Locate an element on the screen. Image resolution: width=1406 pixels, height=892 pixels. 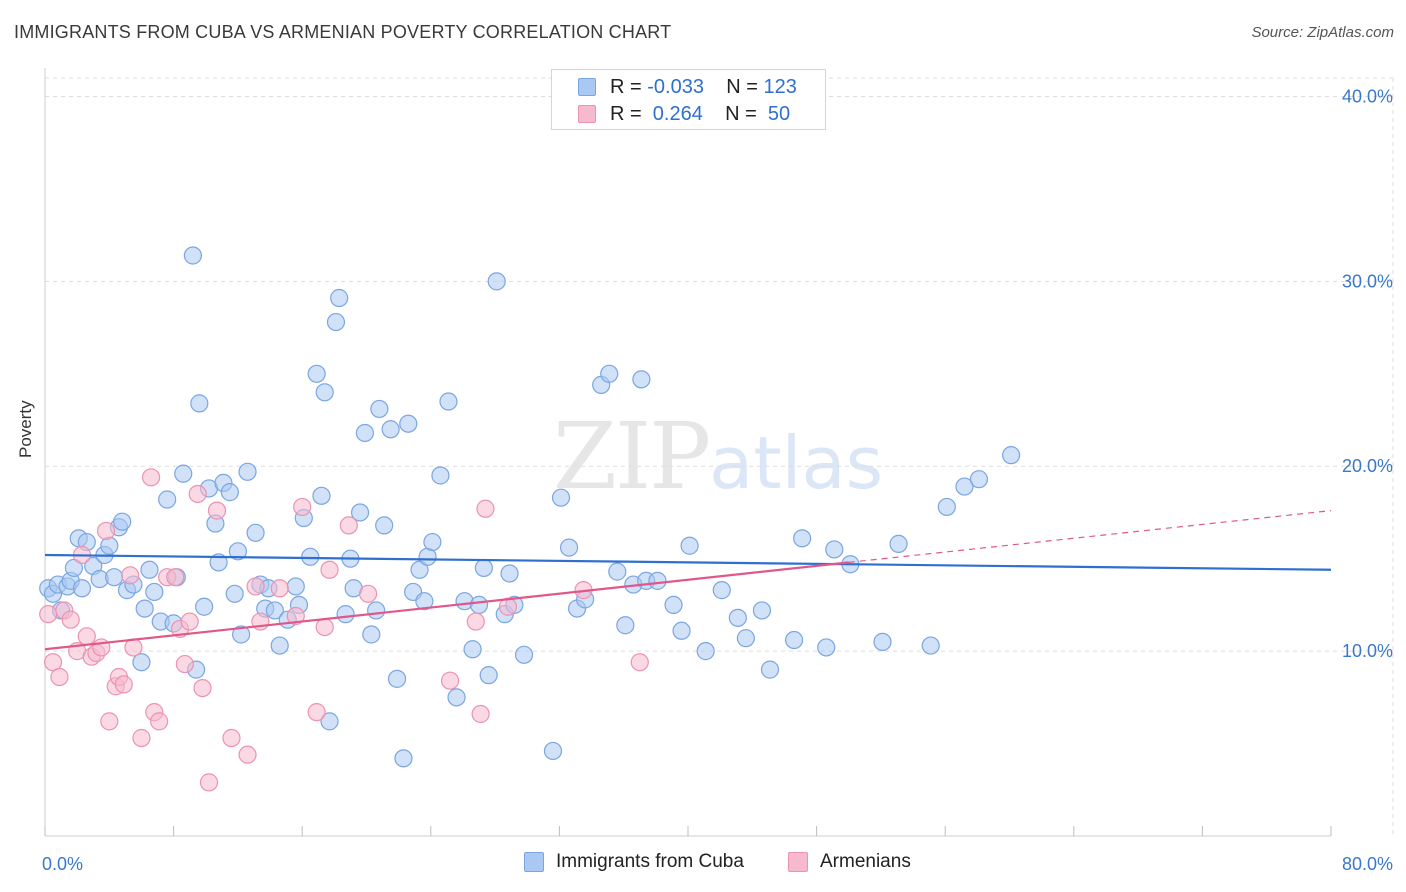
trend-extension-armenians is located at coordinates (1090, 536).